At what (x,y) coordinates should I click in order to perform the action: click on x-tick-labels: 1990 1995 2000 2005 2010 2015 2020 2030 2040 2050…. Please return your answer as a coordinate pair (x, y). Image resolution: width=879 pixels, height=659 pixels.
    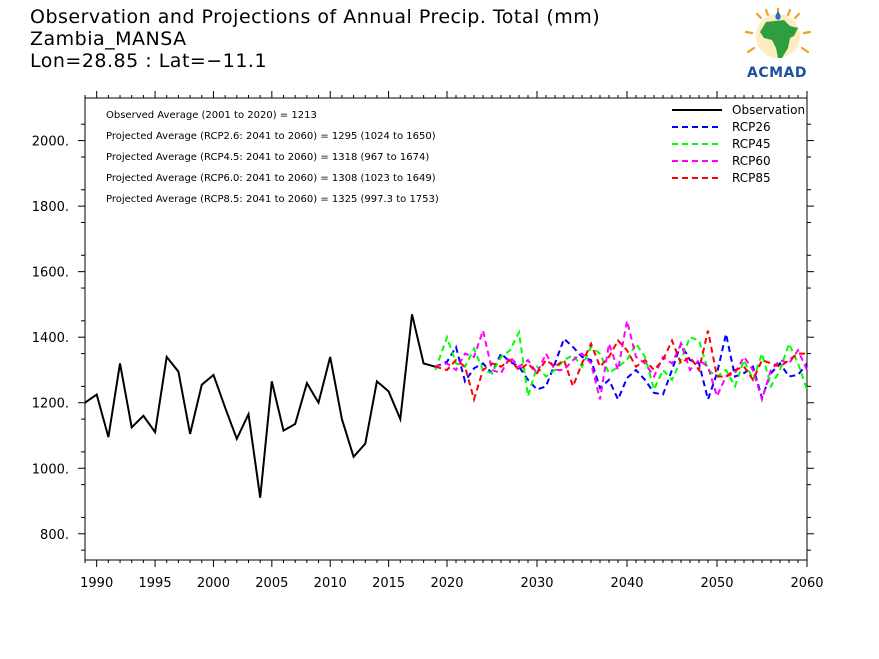
    Looking at the image, I should click on (451, 583).